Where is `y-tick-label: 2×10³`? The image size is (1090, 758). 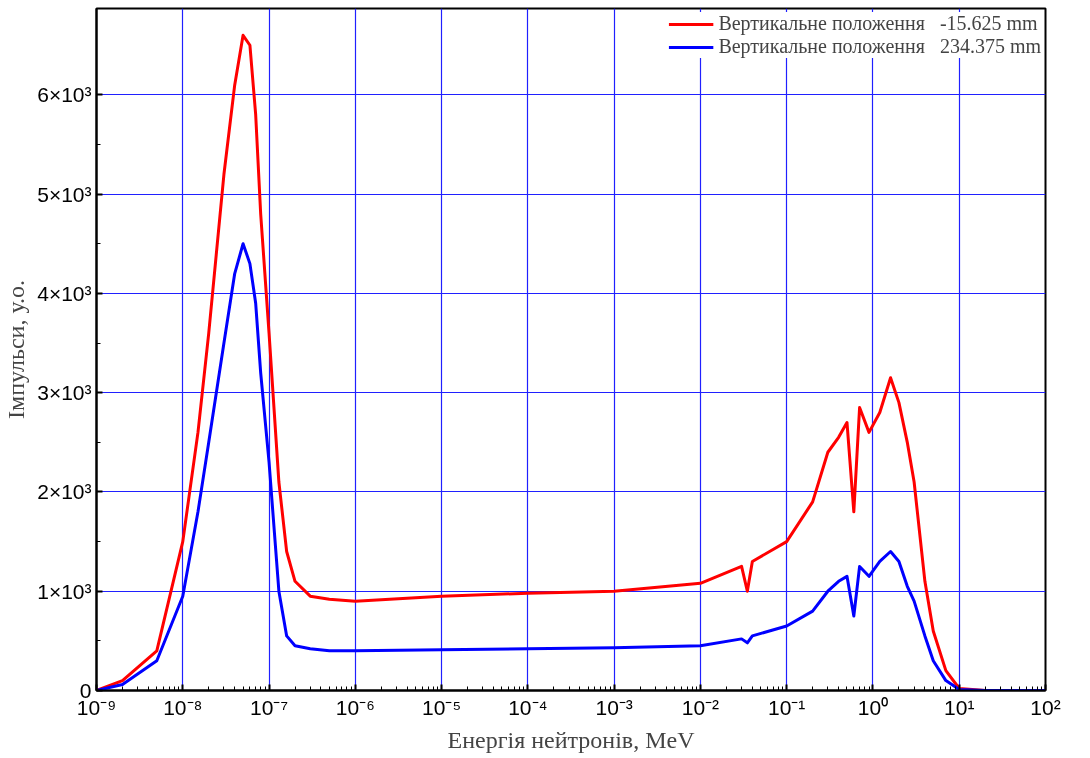 y-tick-label: 2×10³ is located at coordinates (64, 492).